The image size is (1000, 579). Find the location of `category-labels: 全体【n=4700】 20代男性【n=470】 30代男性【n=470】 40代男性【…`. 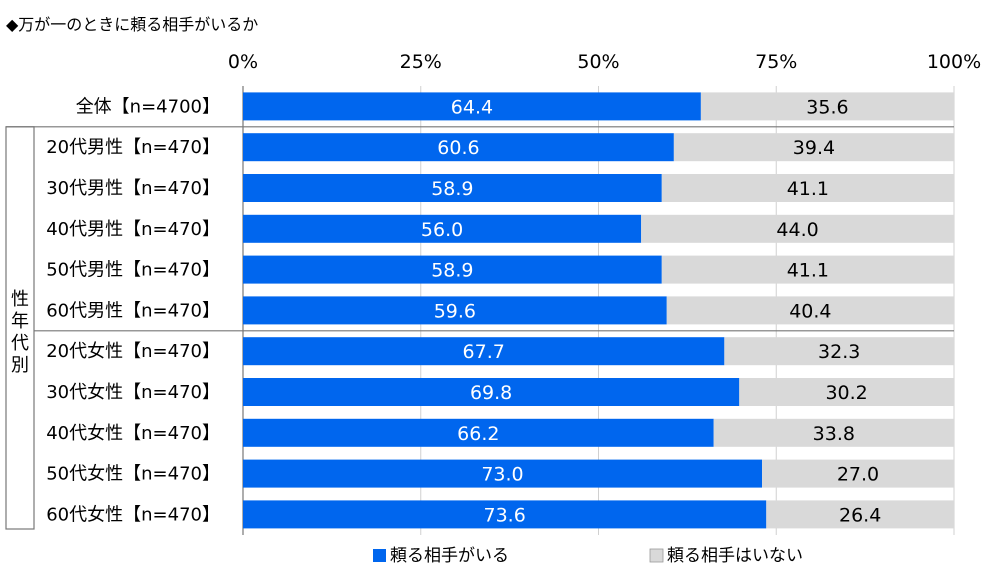

category-labels: 全体【n=4700】 20代男性【n=470】 30代男性【n=470】 40代男性【… is located at coordinates (133, 310).